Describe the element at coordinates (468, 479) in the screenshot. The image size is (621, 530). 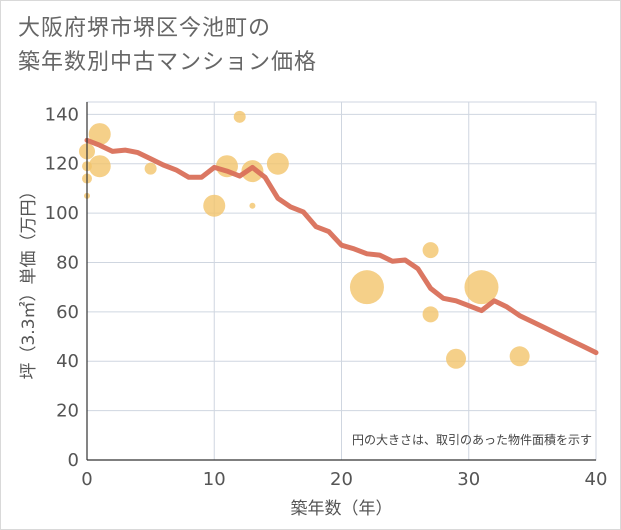
I see `x-tick-label: 30` at that location.